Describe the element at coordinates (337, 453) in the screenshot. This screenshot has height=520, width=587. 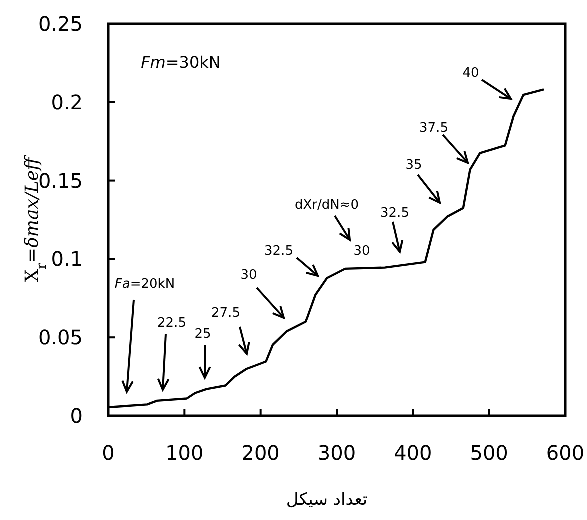
I see `x-tick-label: 300` at that location.